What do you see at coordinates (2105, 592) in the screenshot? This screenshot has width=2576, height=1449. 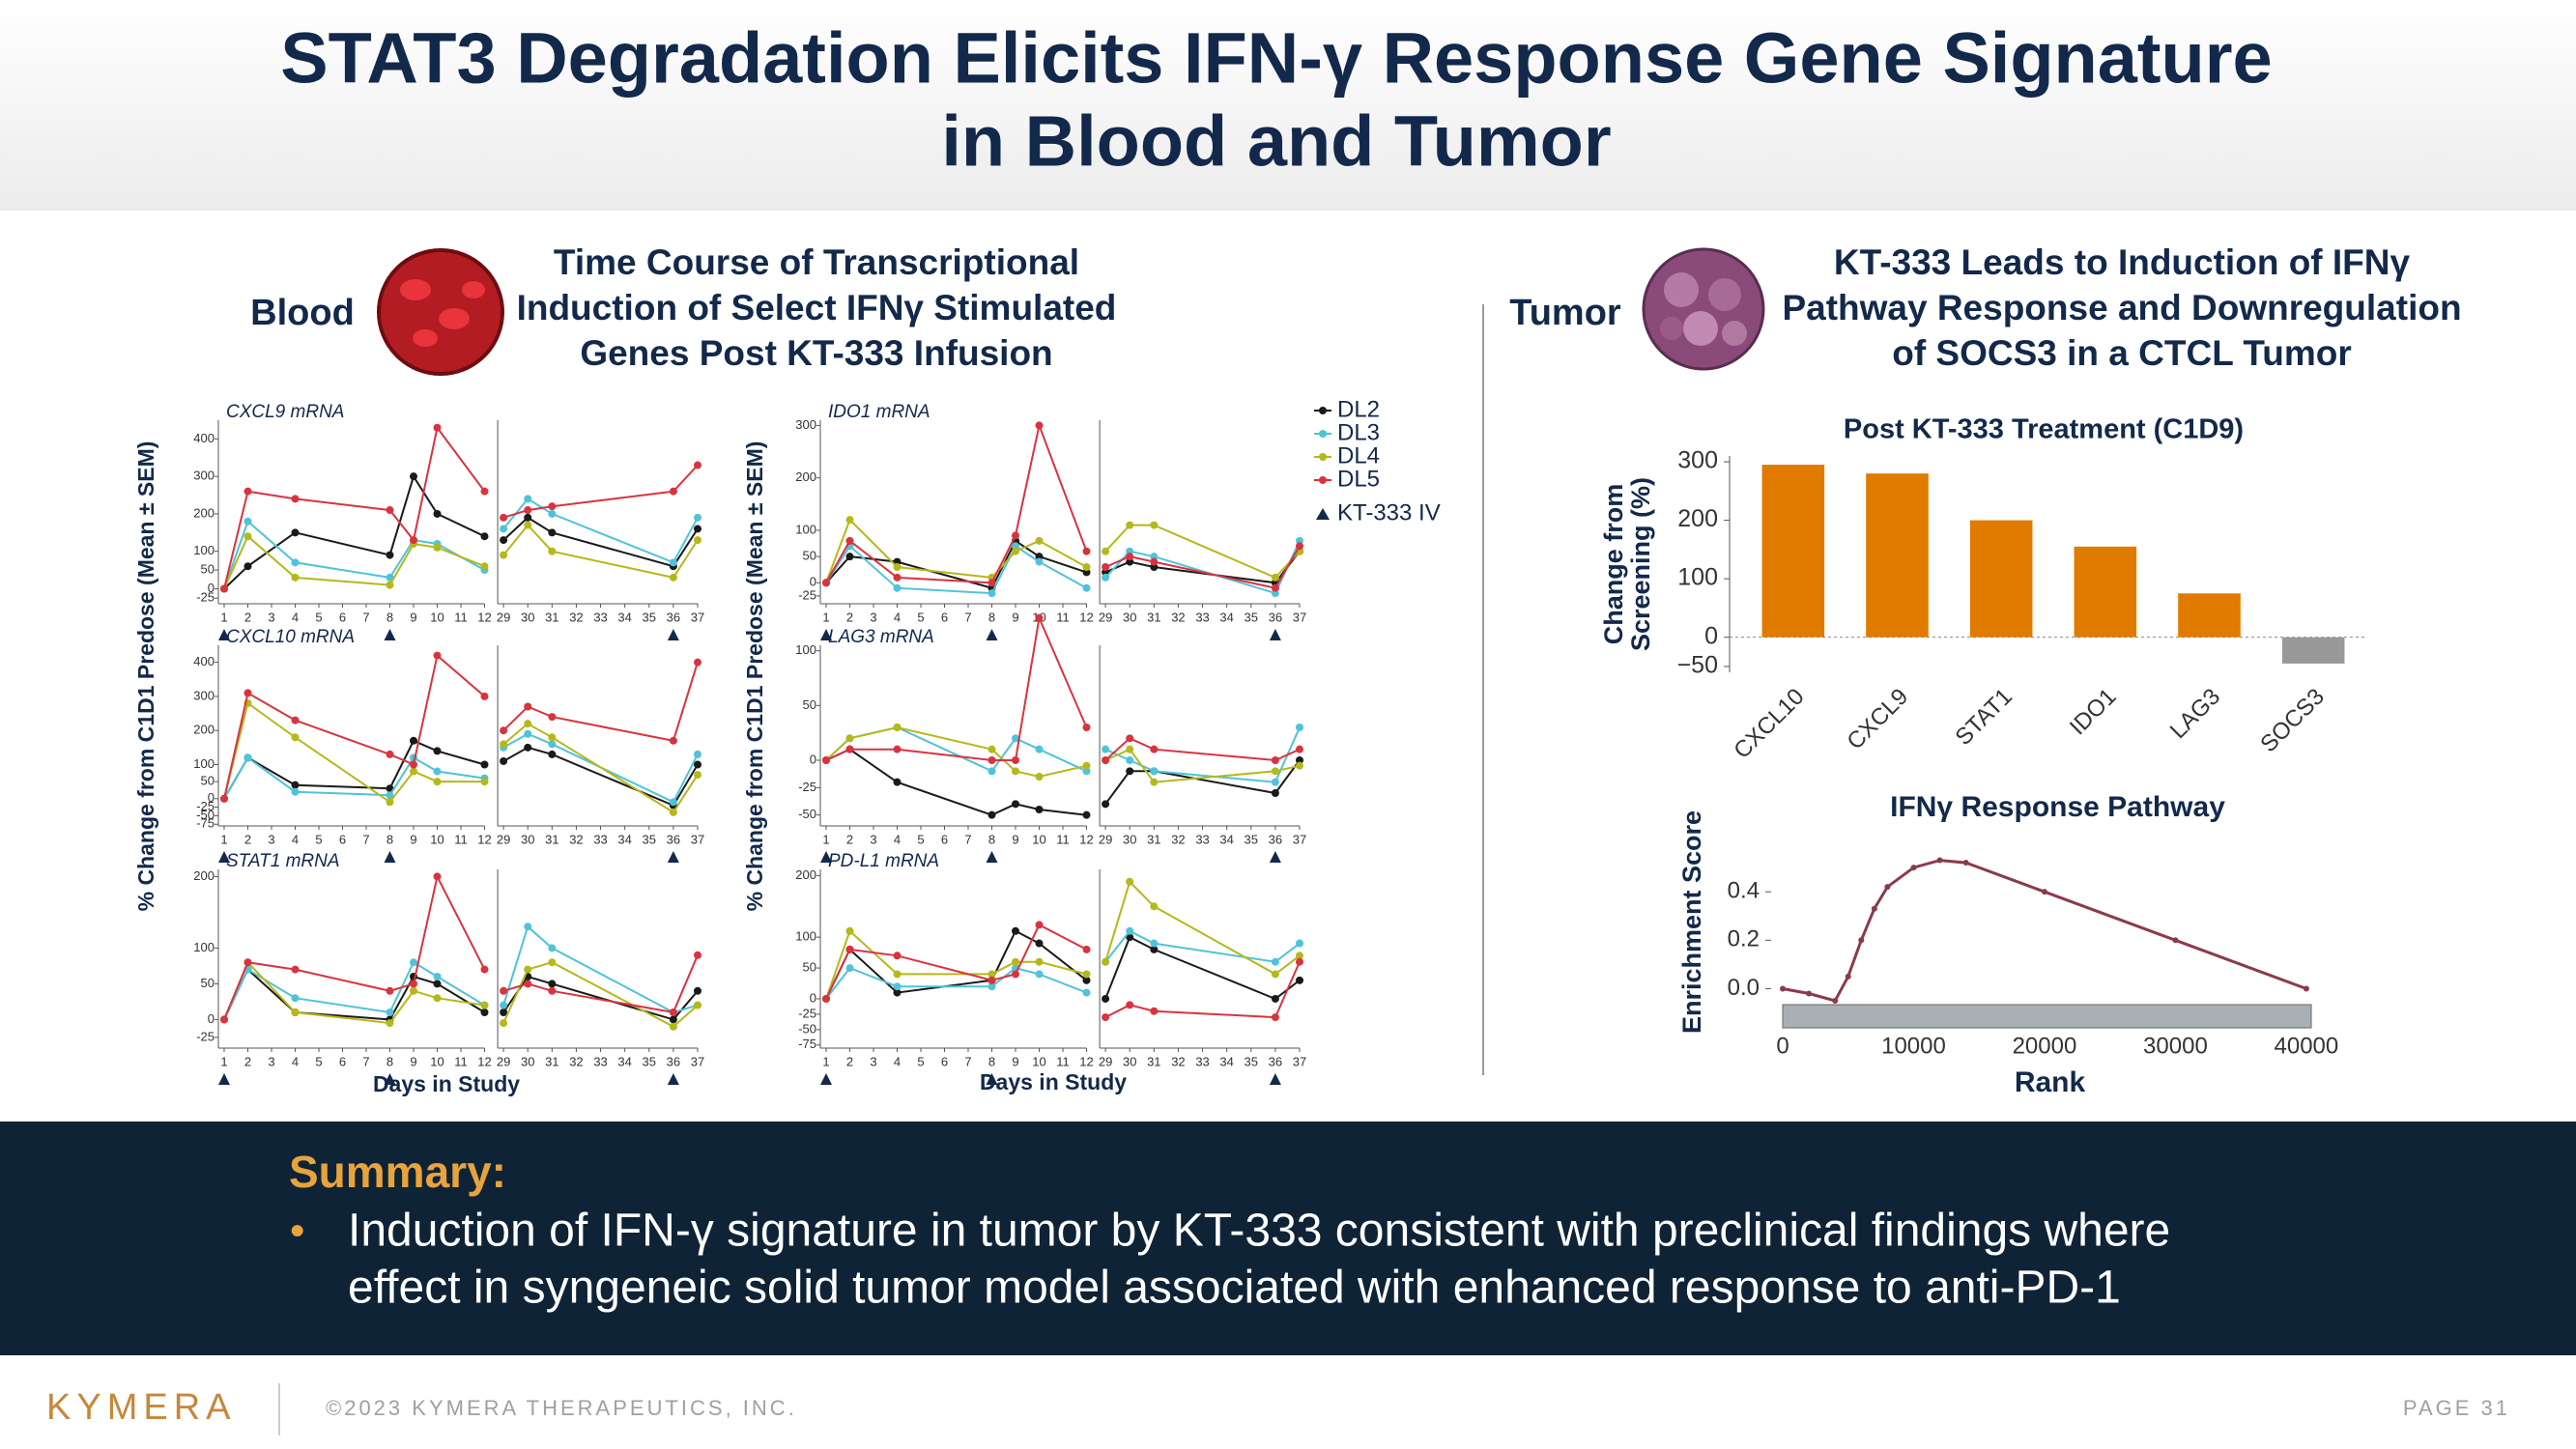 I see `bar` at bounding box center [2105, 592].